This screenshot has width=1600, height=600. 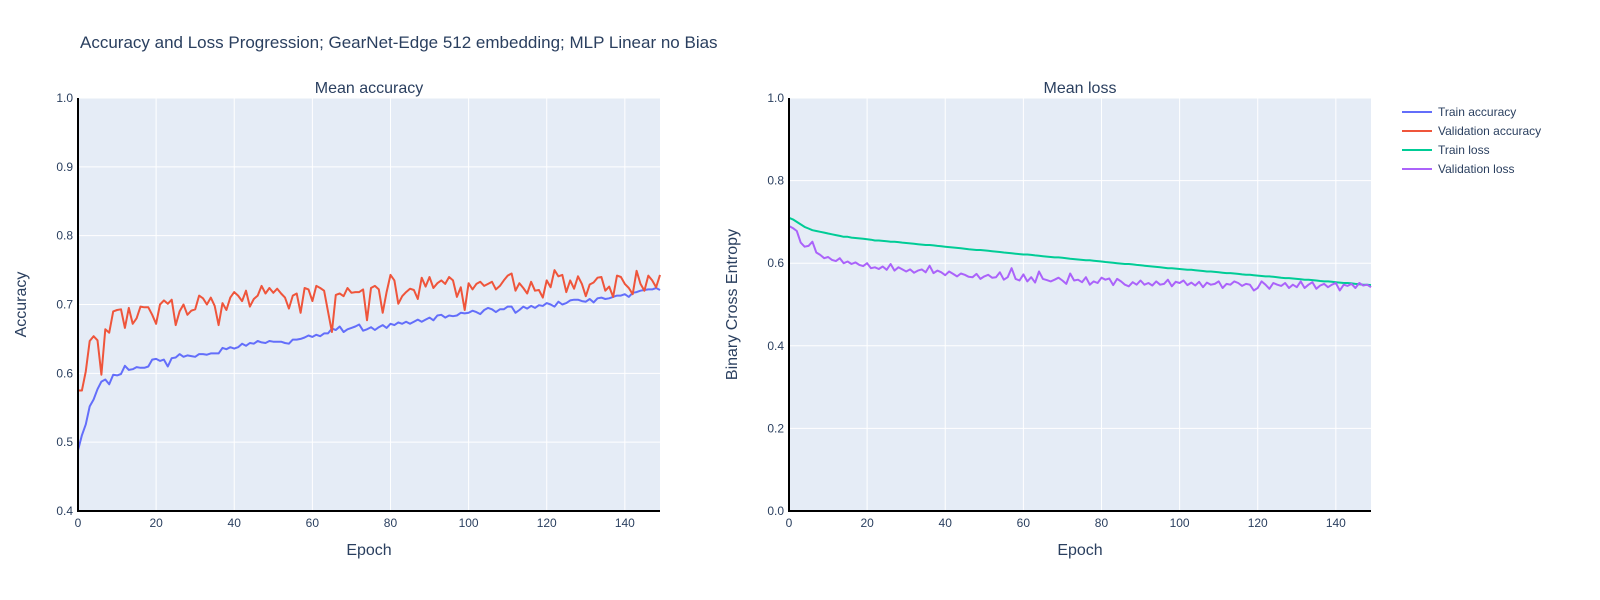 What do you see at coordinates (1477, 112) in the screenshot?
I see `legend-entry-label: Train accuracy` at bounding box center [1477, 112].